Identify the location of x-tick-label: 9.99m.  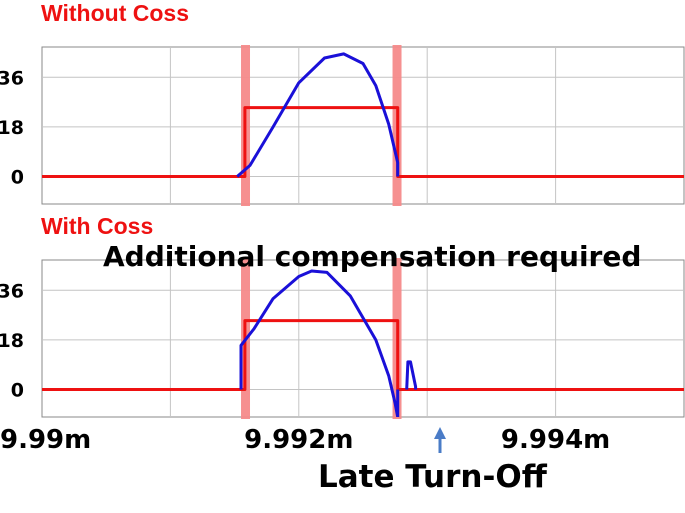
(45, 440).